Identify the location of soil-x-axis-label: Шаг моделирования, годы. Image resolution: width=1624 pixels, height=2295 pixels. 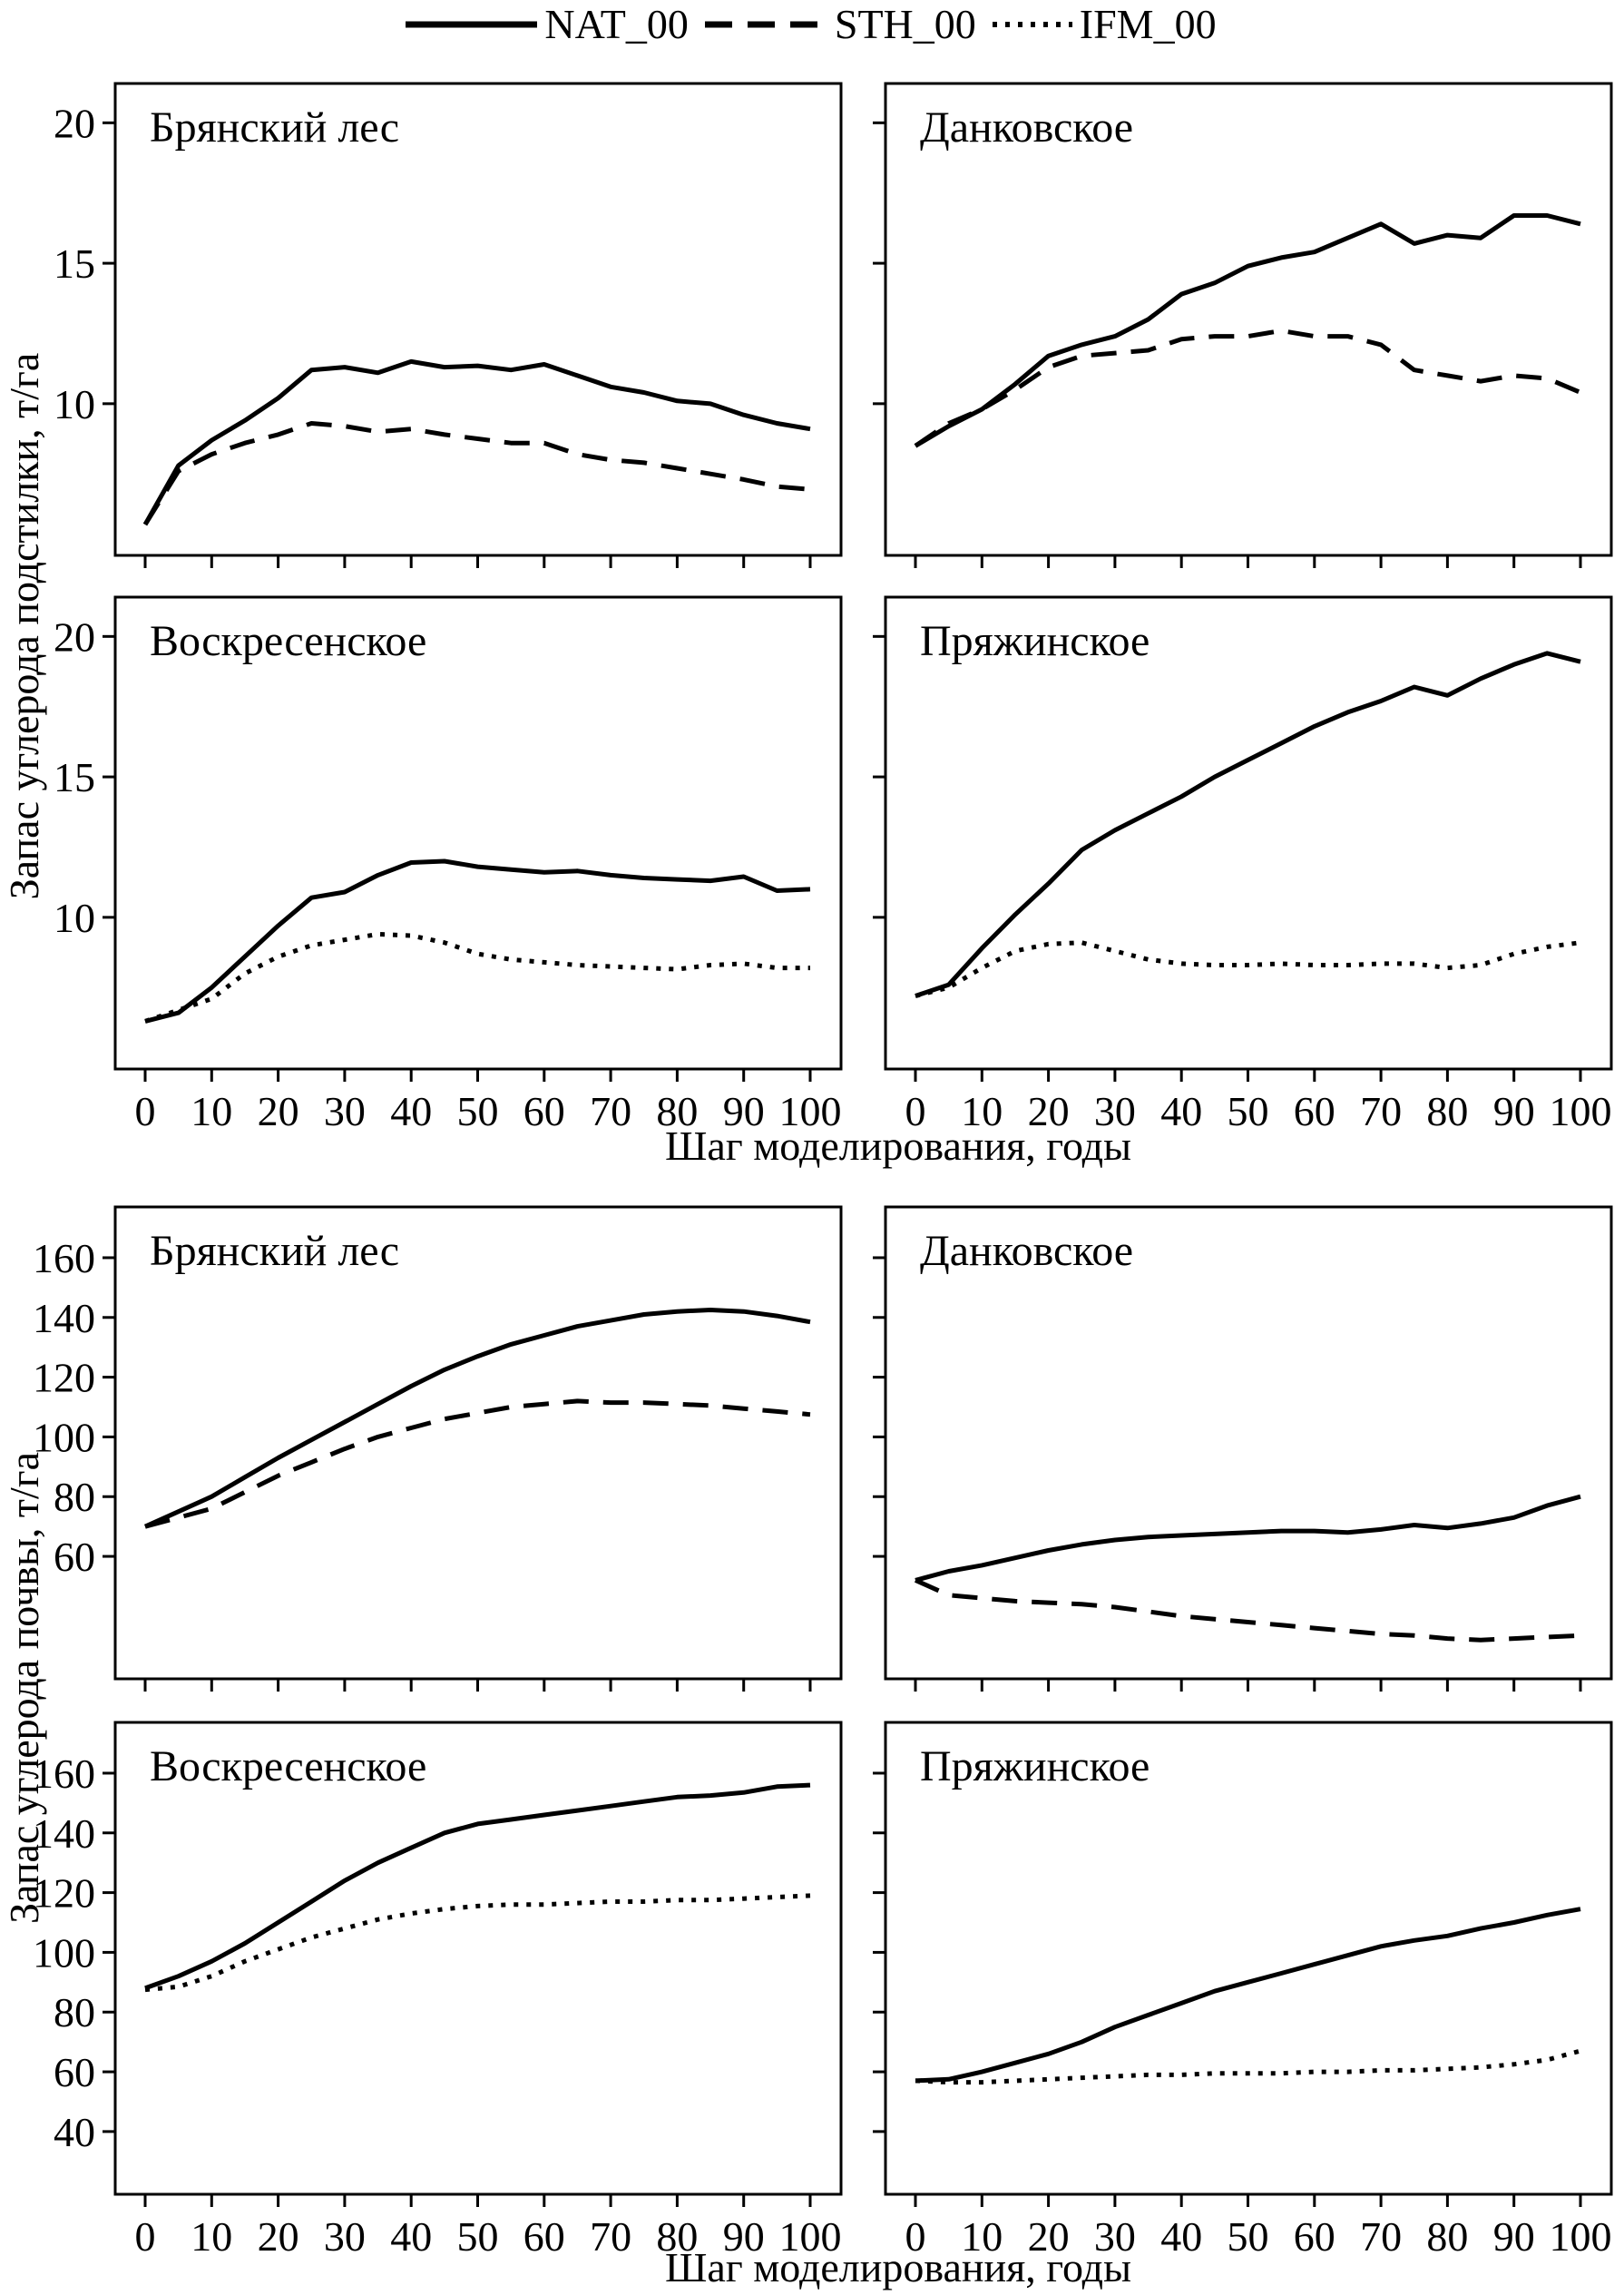
(898, 2267).